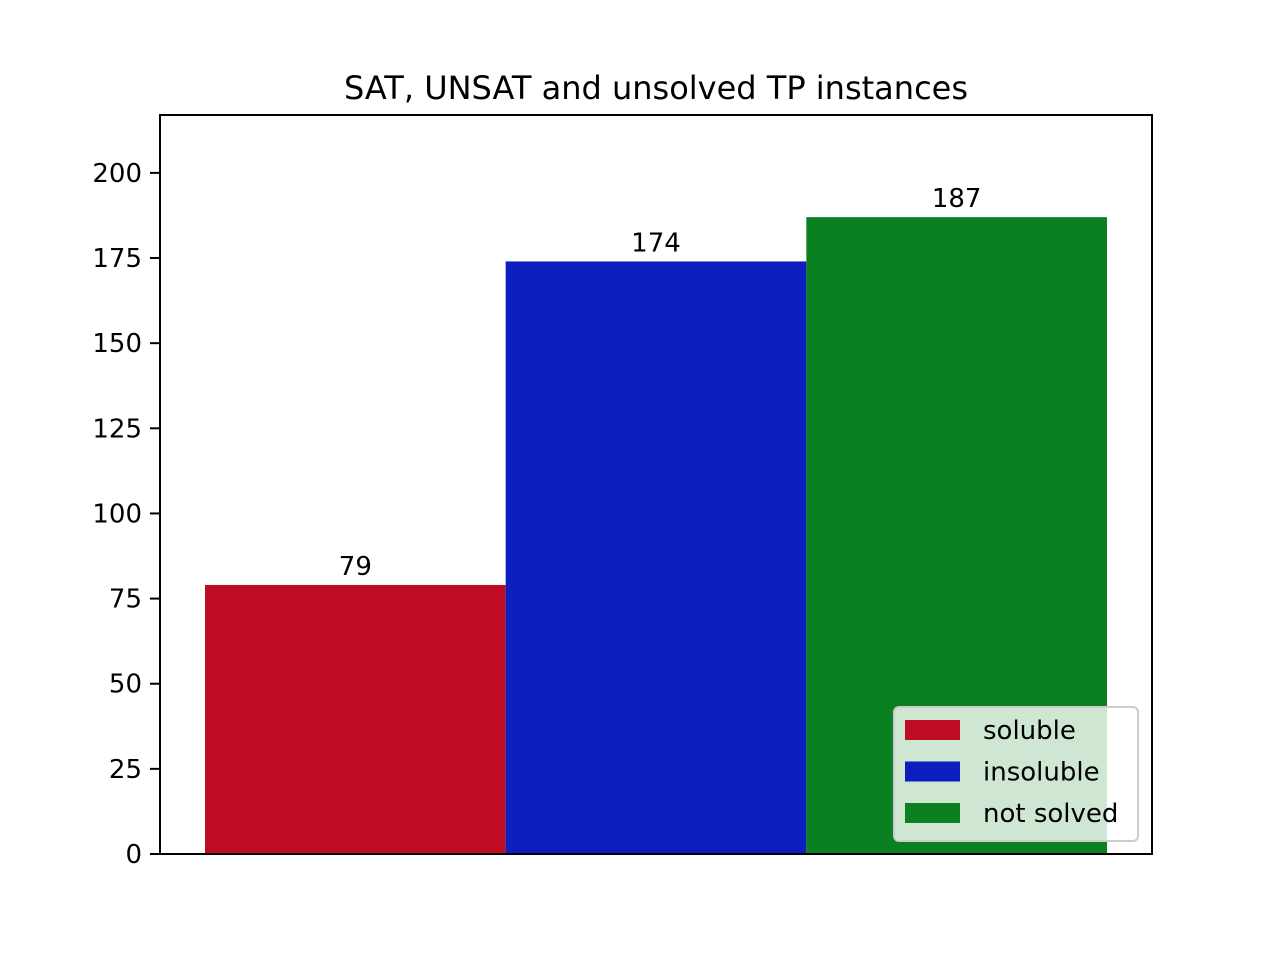 This screenshot has width=1280, height=960. Describe the element at coordinates (355, 719) in the screenshot. I see `bar-soluble` at that location.